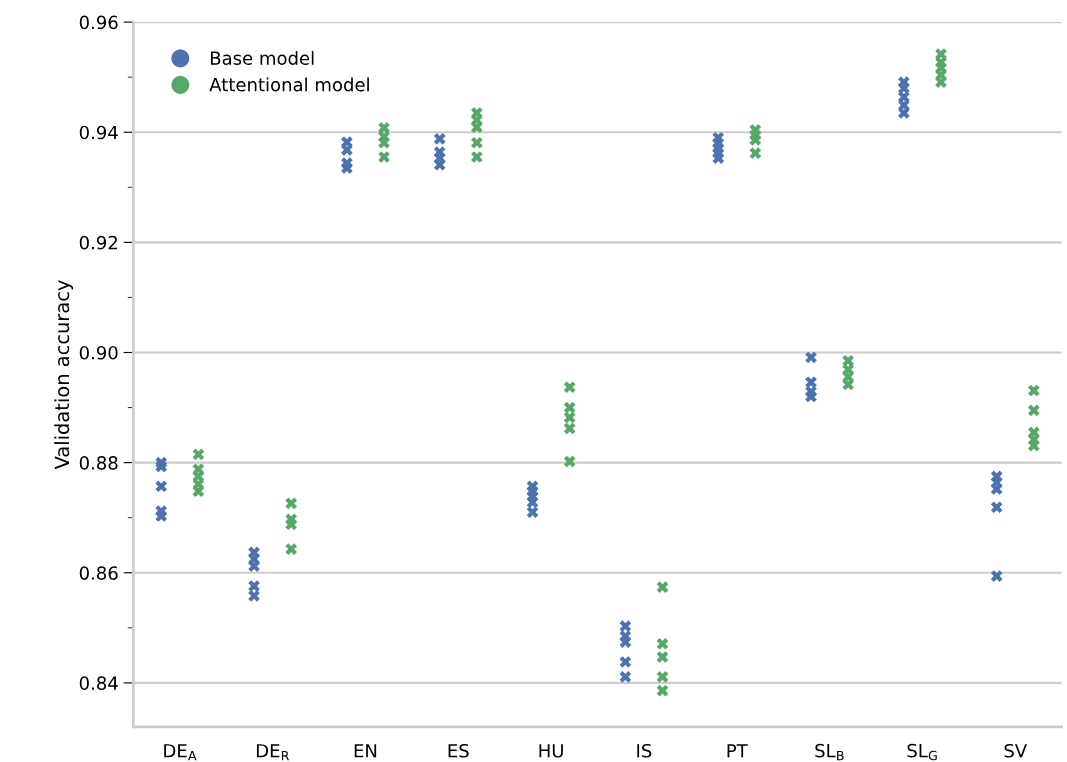 The width and height of the screenshot is (1067, 762). I want to click on legend-label: Attentional model, so click(289, 84).